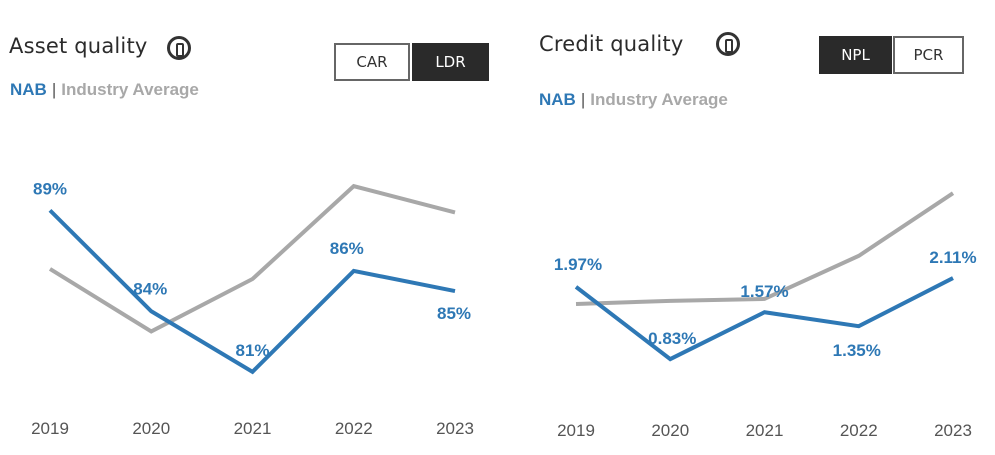 The image size is (995, 455). Describe the element at coordinates (672, 338) in the screenshot. I see `nab-data-label: 0.83%` at that location.